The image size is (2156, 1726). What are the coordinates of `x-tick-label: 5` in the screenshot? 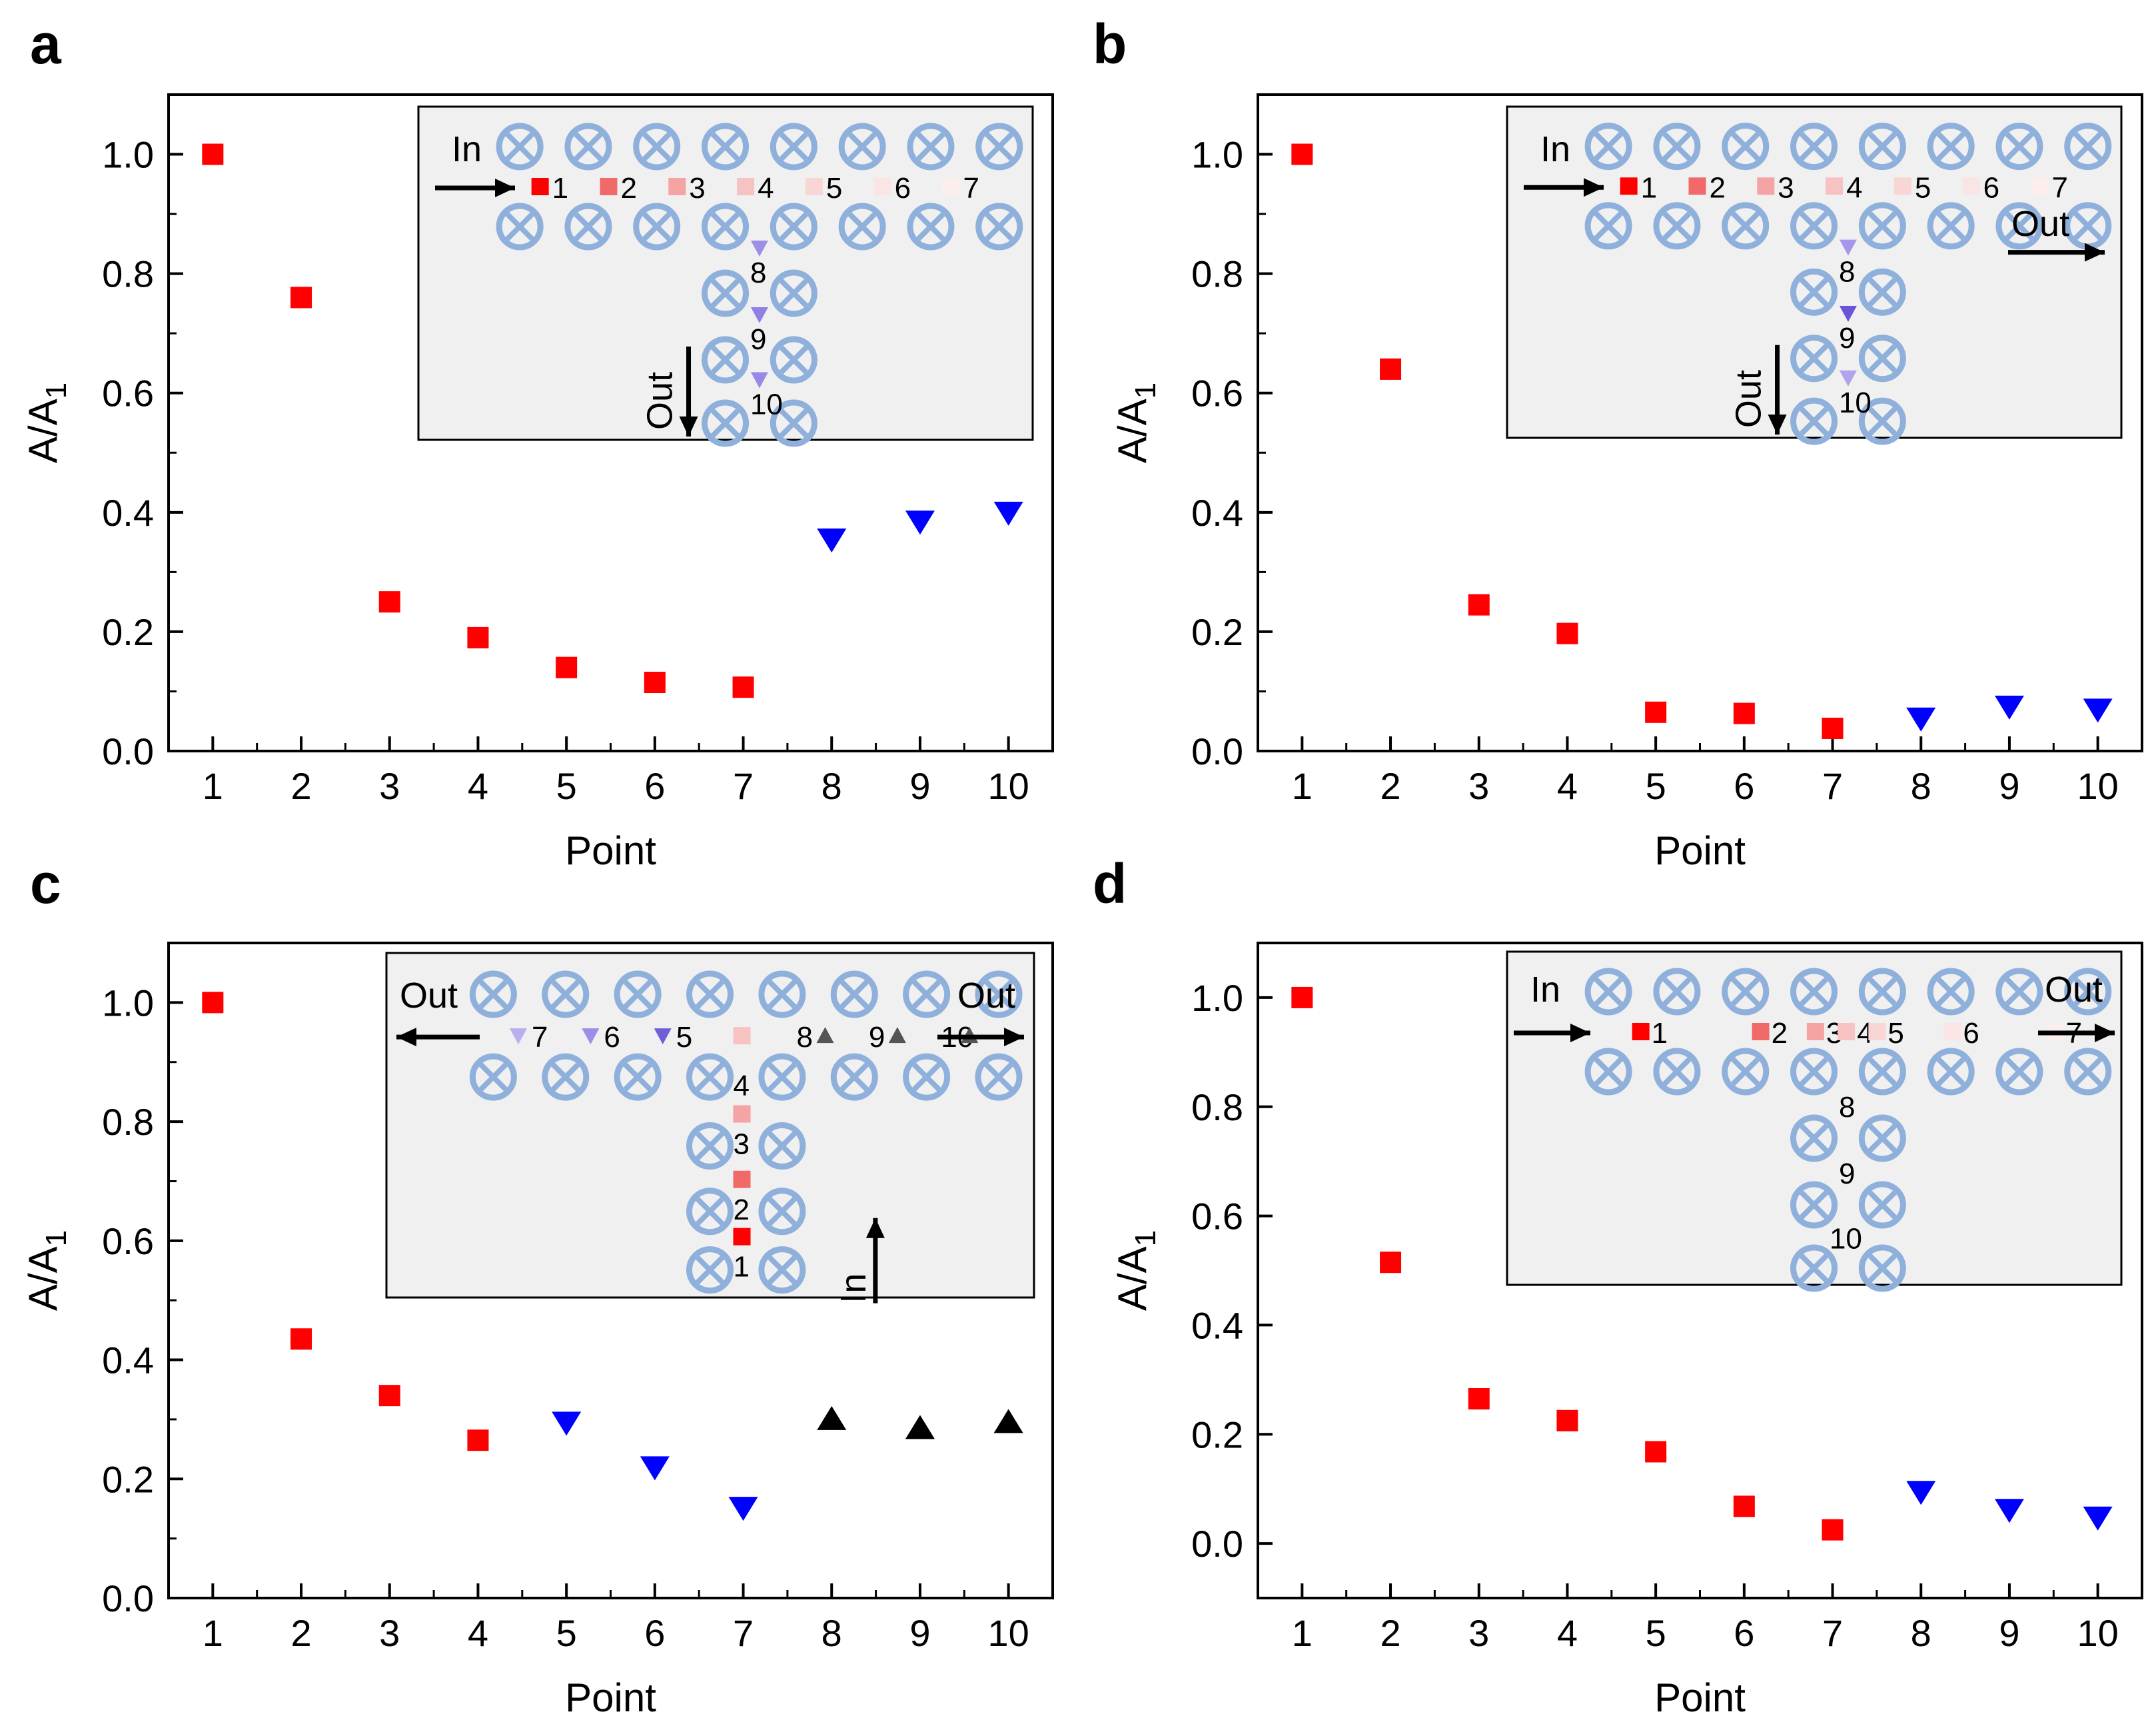 It's located at (566, 786).